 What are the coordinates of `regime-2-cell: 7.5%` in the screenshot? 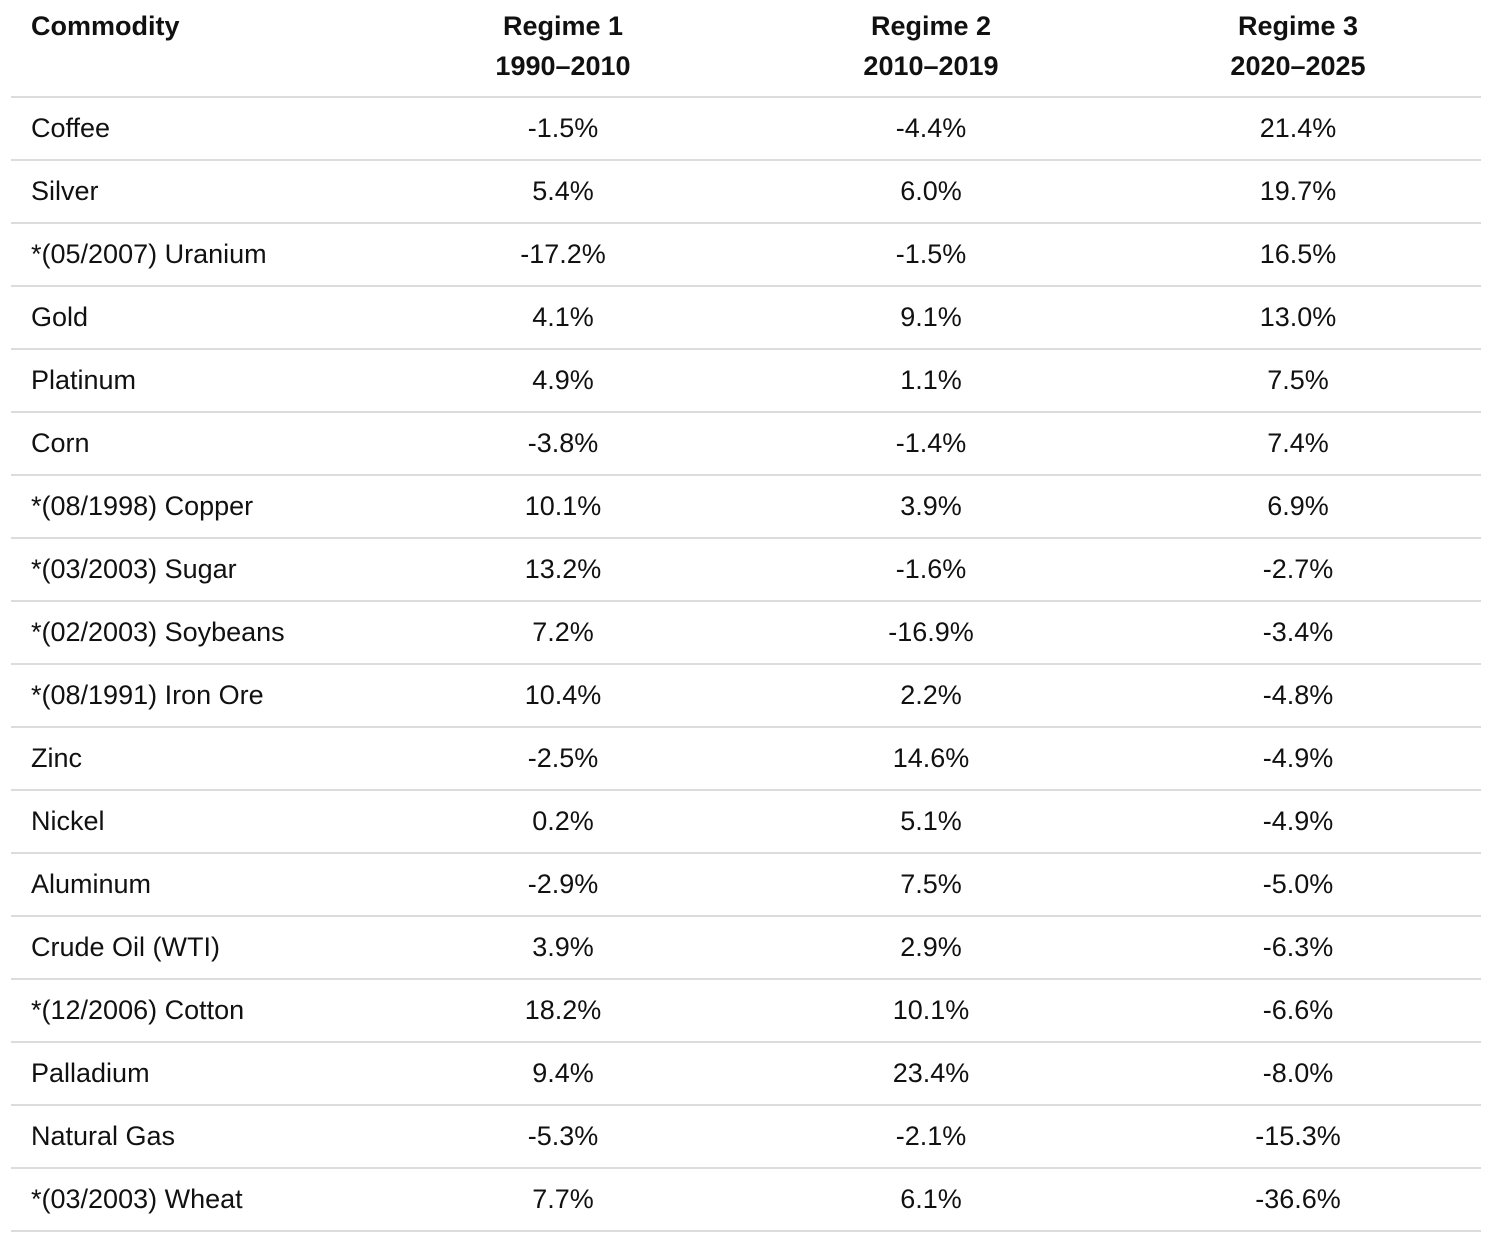 It's located at (931, 885).